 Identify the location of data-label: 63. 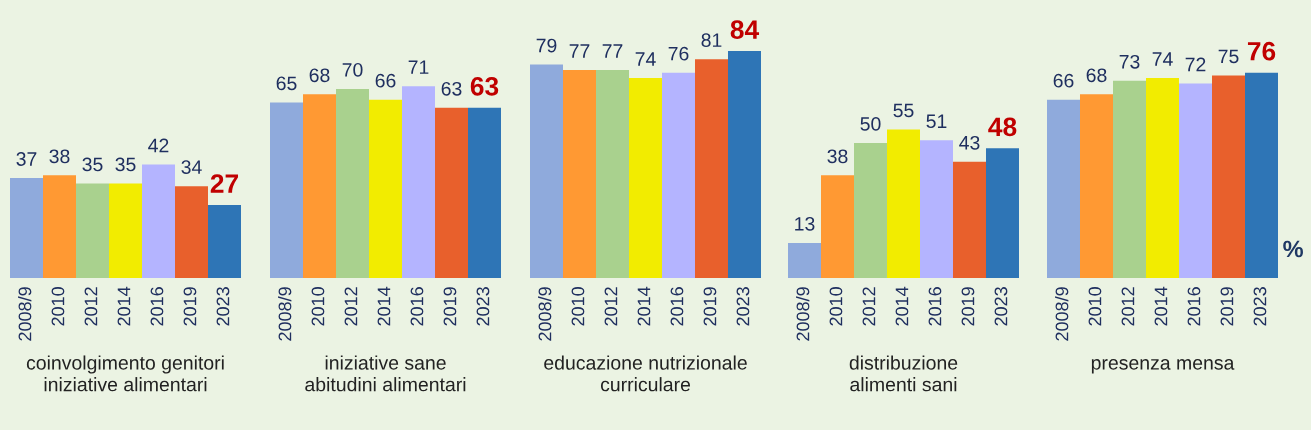
(484, 86).